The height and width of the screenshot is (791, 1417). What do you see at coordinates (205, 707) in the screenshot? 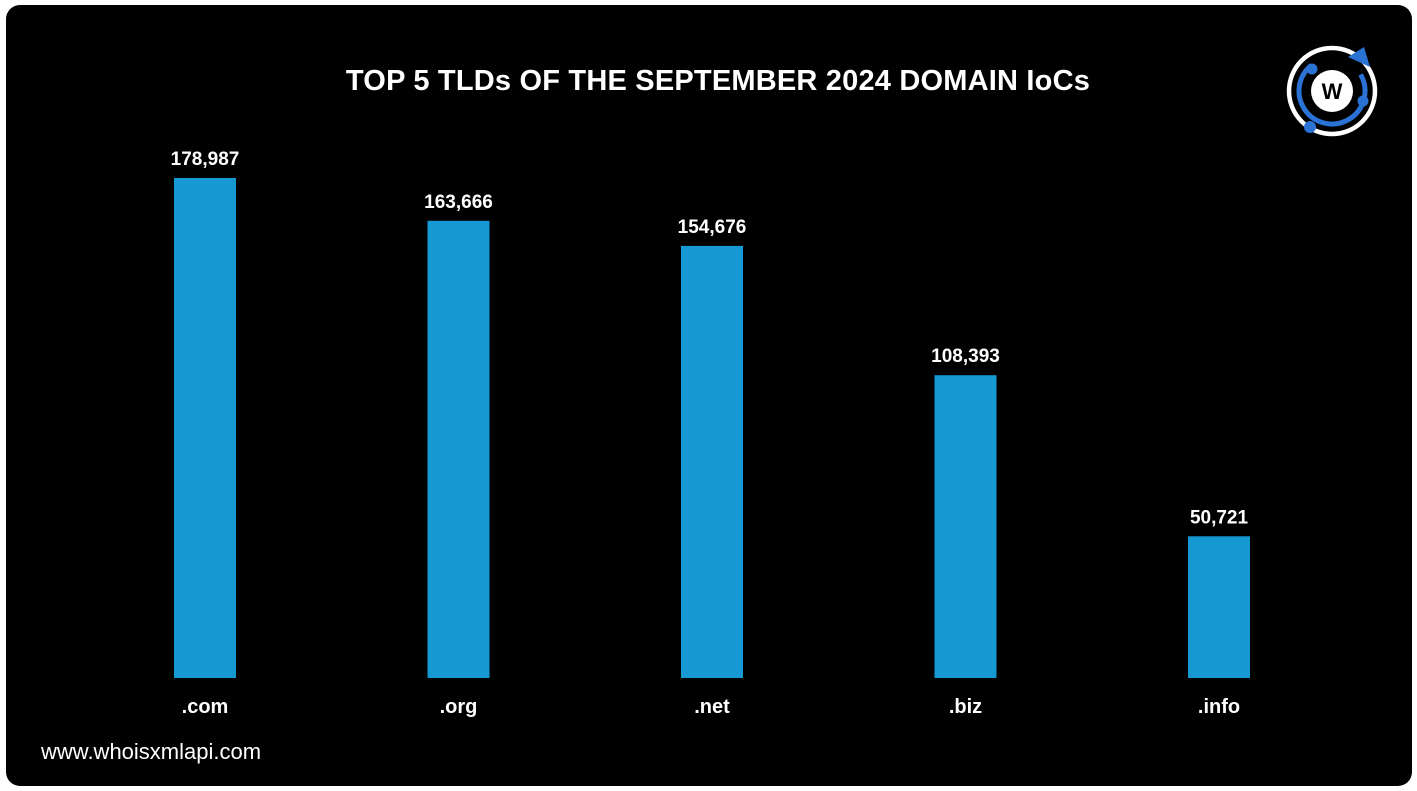
I see `category-label: .com` at bounding box center [205, 707].